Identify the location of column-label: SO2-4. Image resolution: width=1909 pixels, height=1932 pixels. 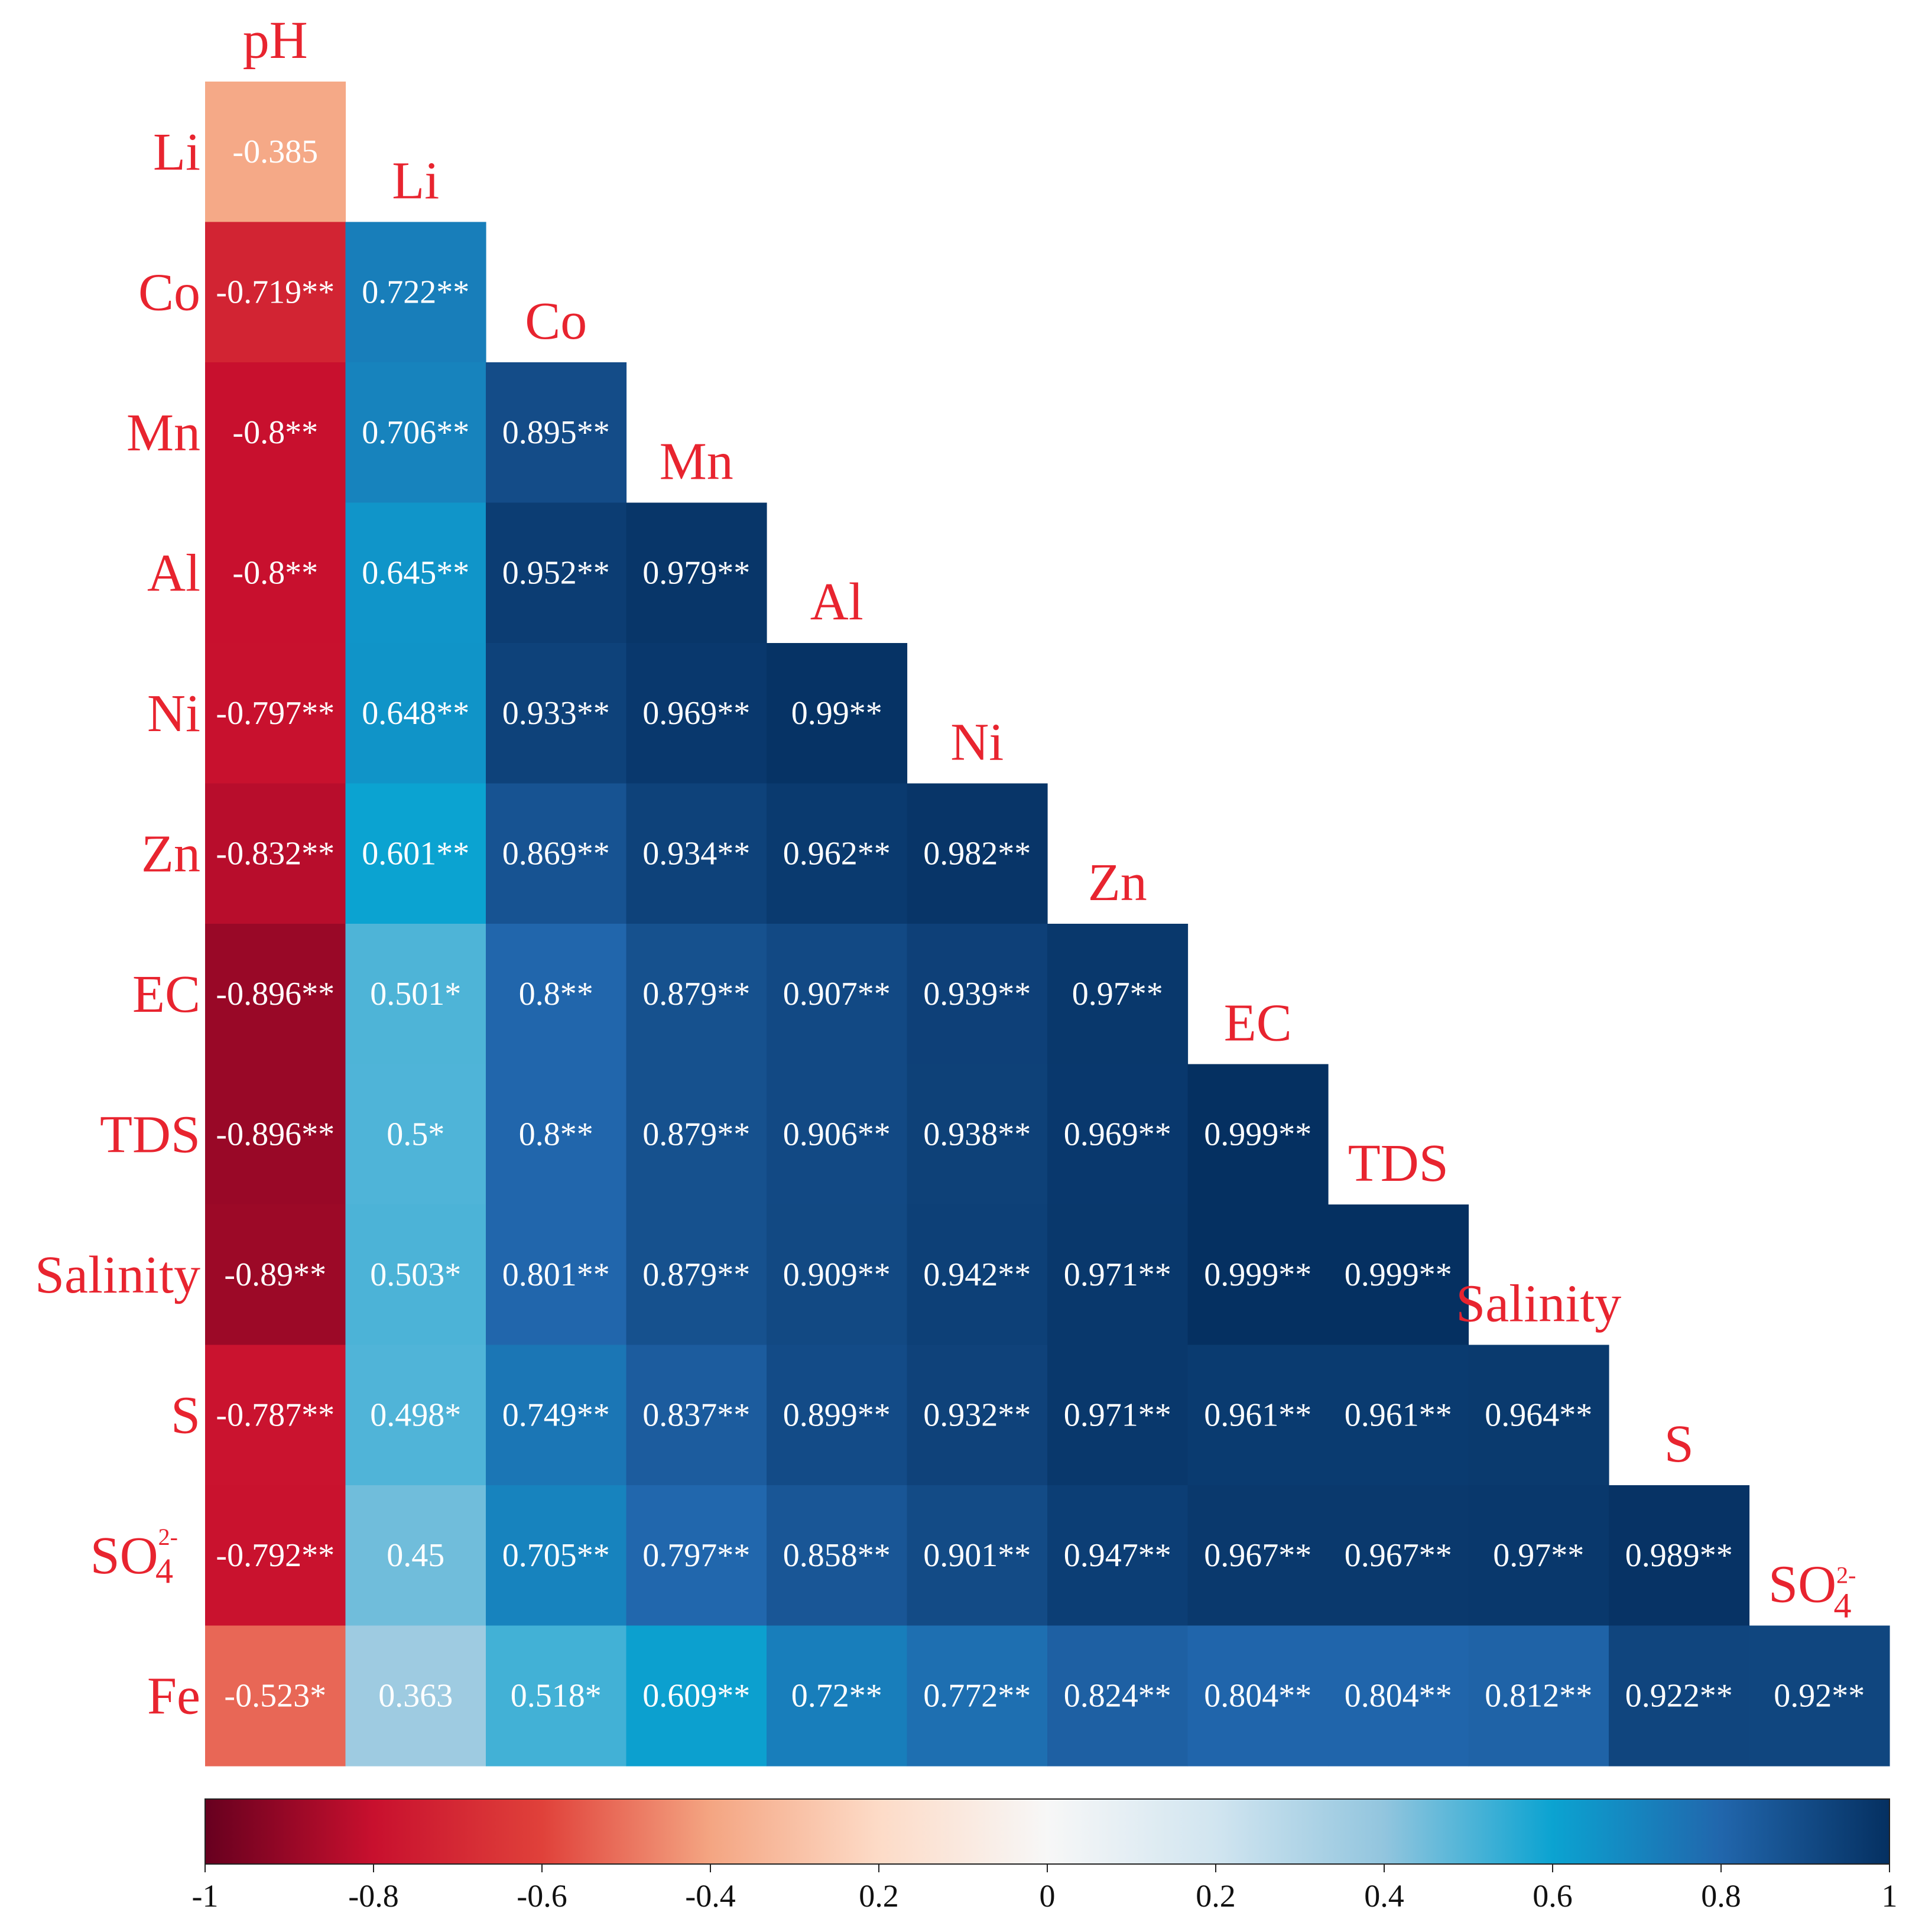
(1812, 1591).